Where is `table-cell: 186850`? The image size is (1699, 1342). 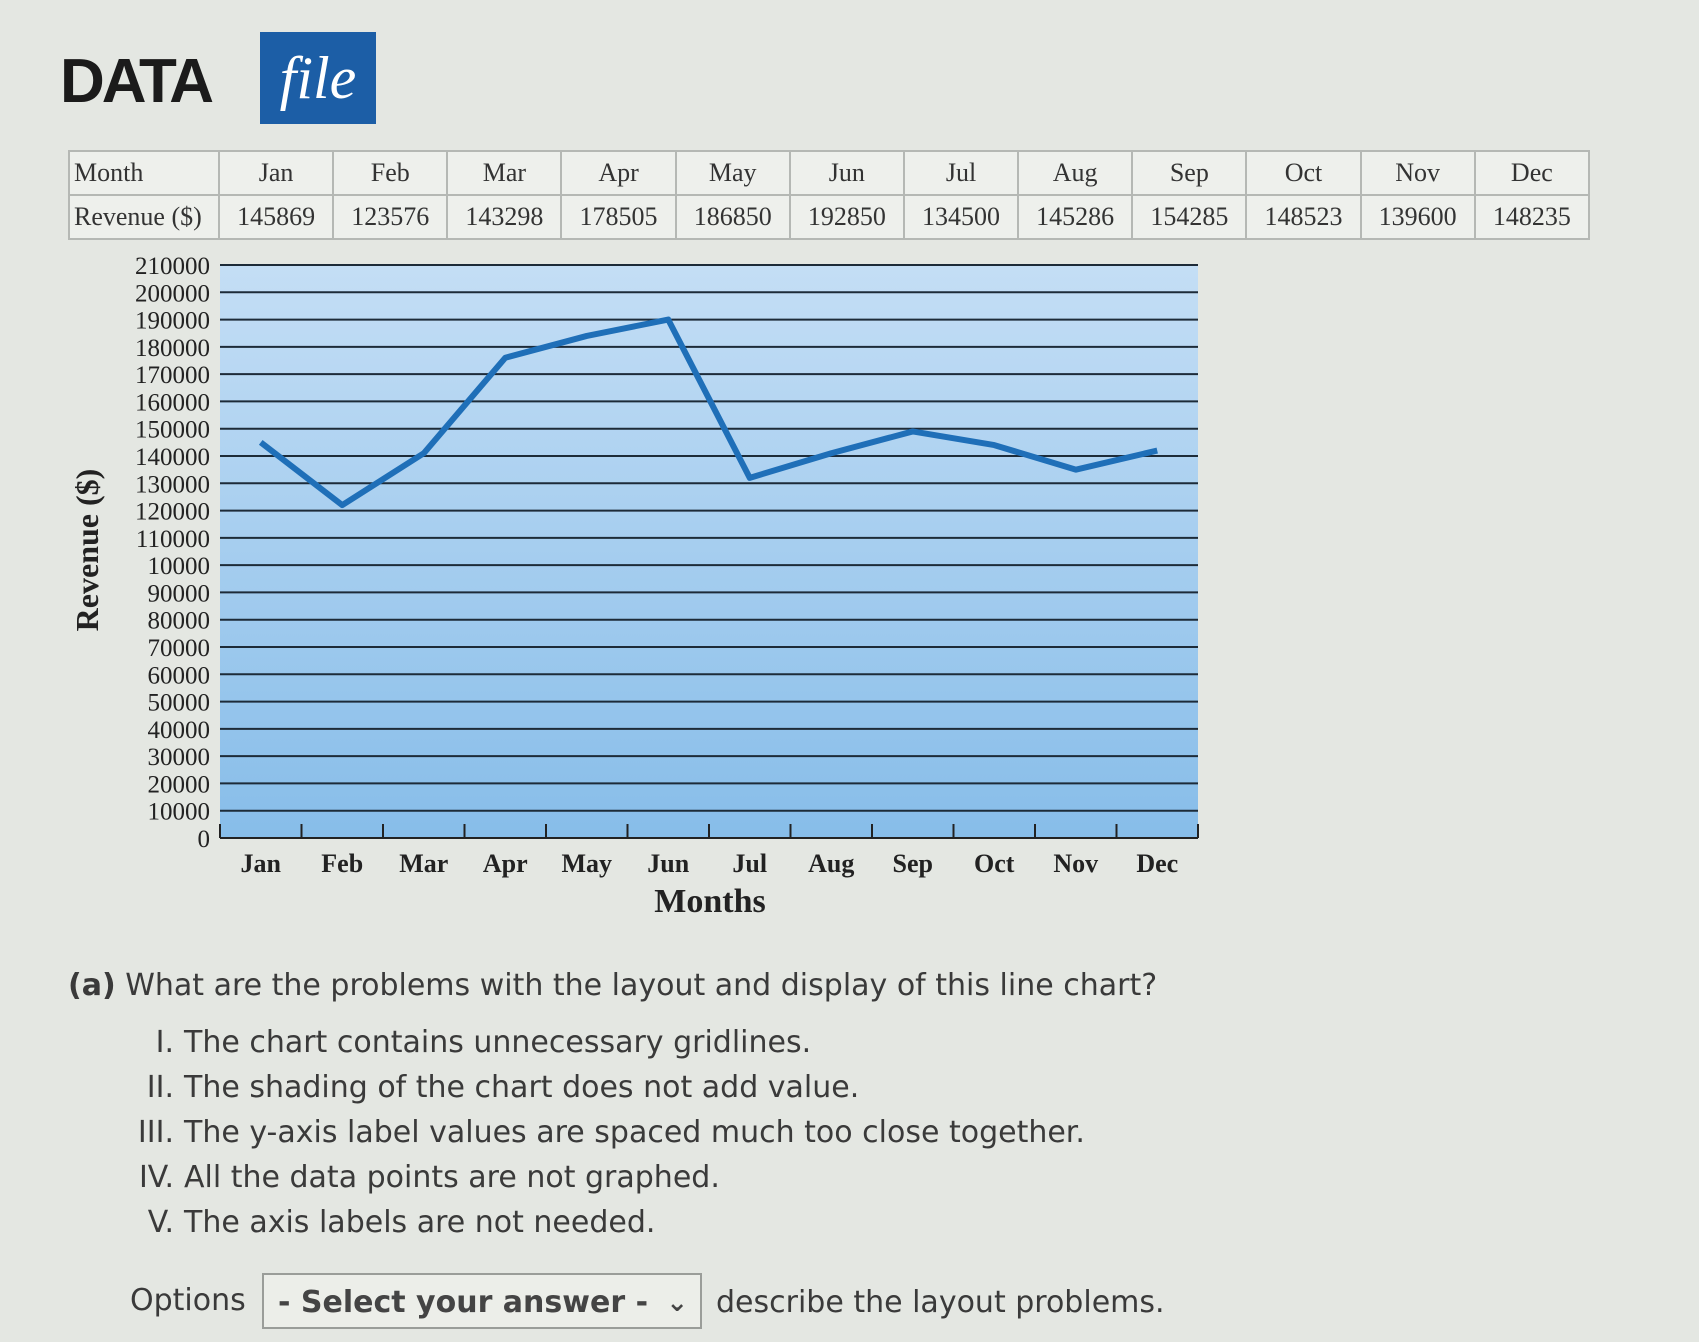 table-cell: 186850 is located at coordinates (732, 217).